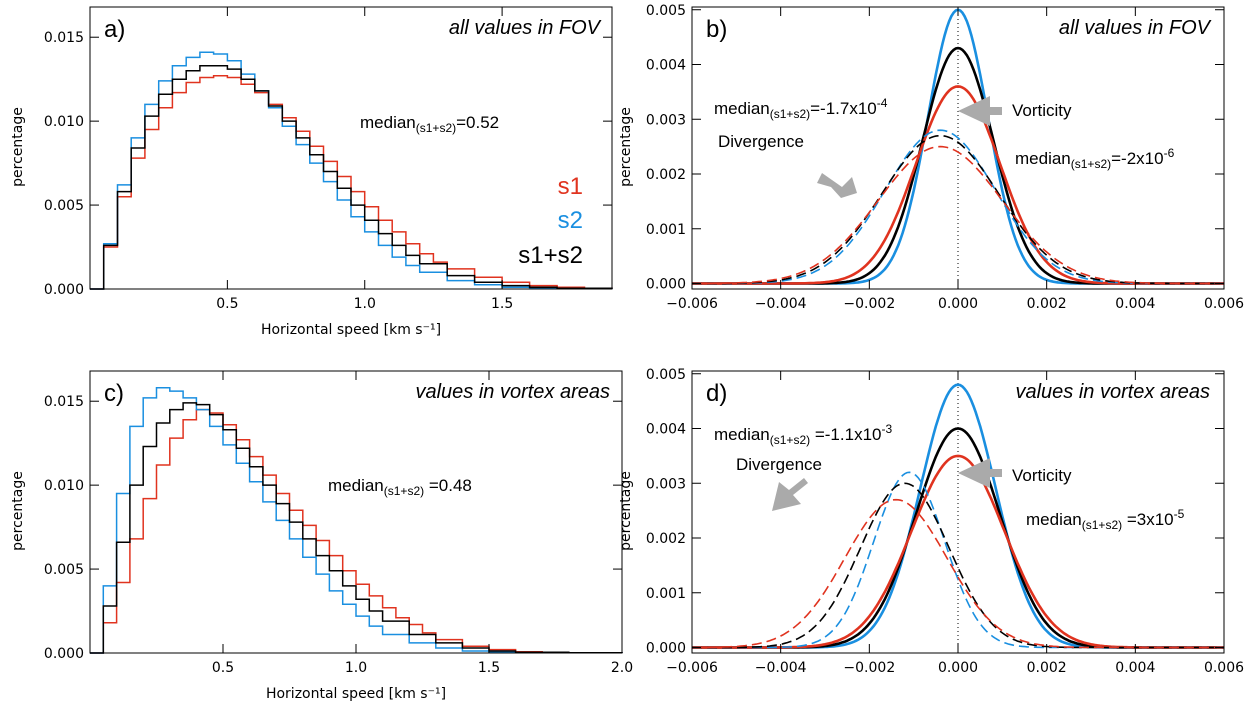  Describe the element at coordinates (716, 393) in the screenshot. I see `panel-d-label: d)` at that location.